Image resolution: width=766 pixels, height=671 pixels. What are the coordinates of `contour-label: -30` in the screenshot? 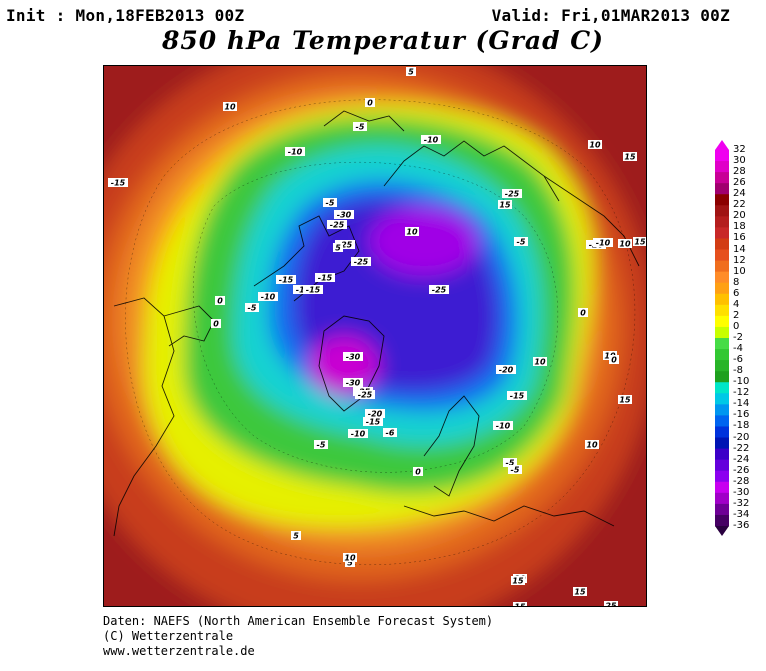 It's located at (353, 357).